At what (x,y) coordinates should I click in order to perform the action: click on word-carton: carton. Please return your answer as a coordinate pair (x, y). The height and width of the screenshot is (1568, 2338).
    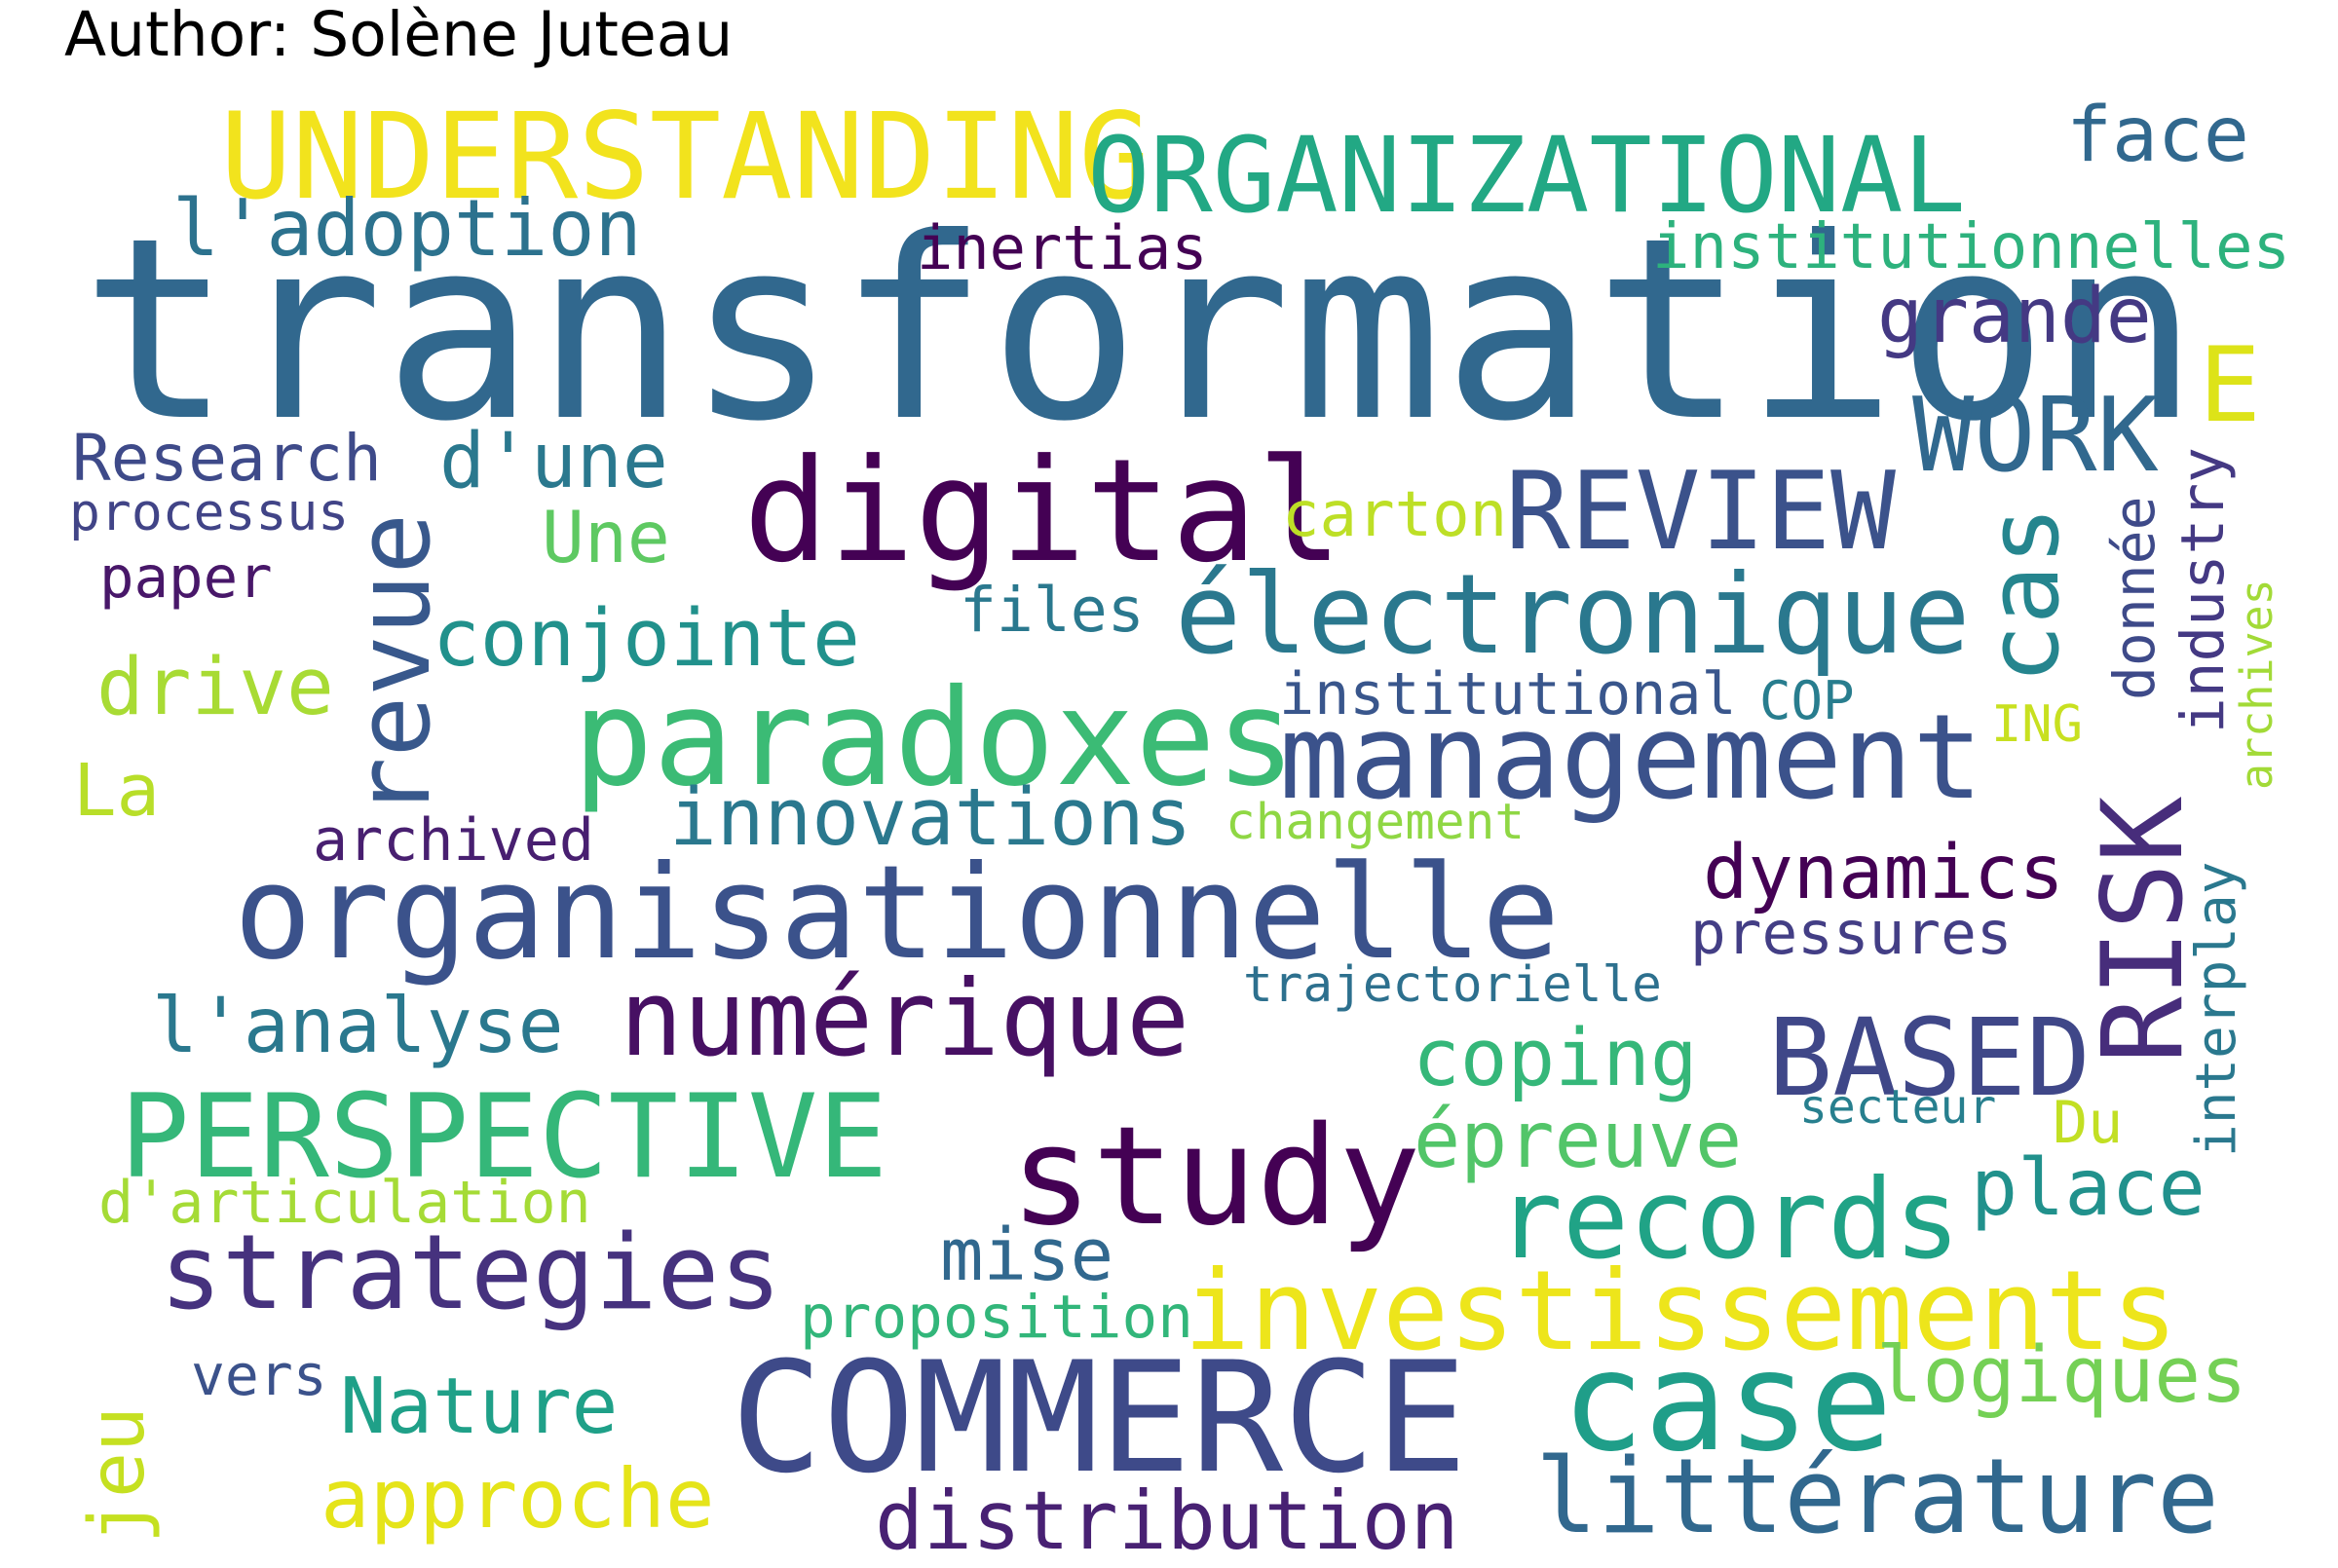
    Looking at the image, I should click on (1395, 515).